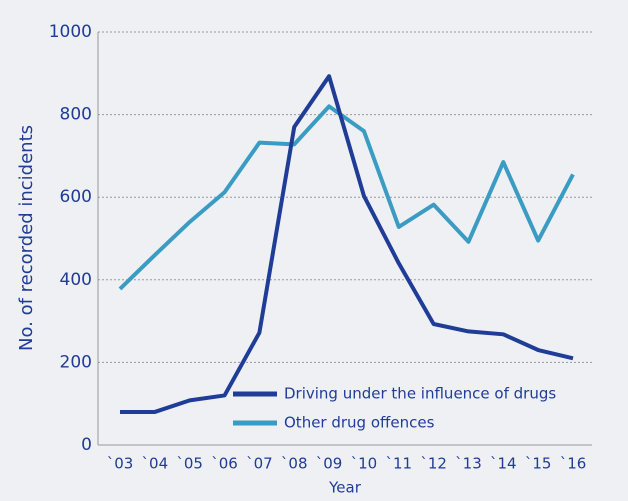 This screenshot has width=628, height=501. Describe the element at coordinates (26, 238) in the screenshot. I see `y-axis-label: No. of recorded incidents` at that location.